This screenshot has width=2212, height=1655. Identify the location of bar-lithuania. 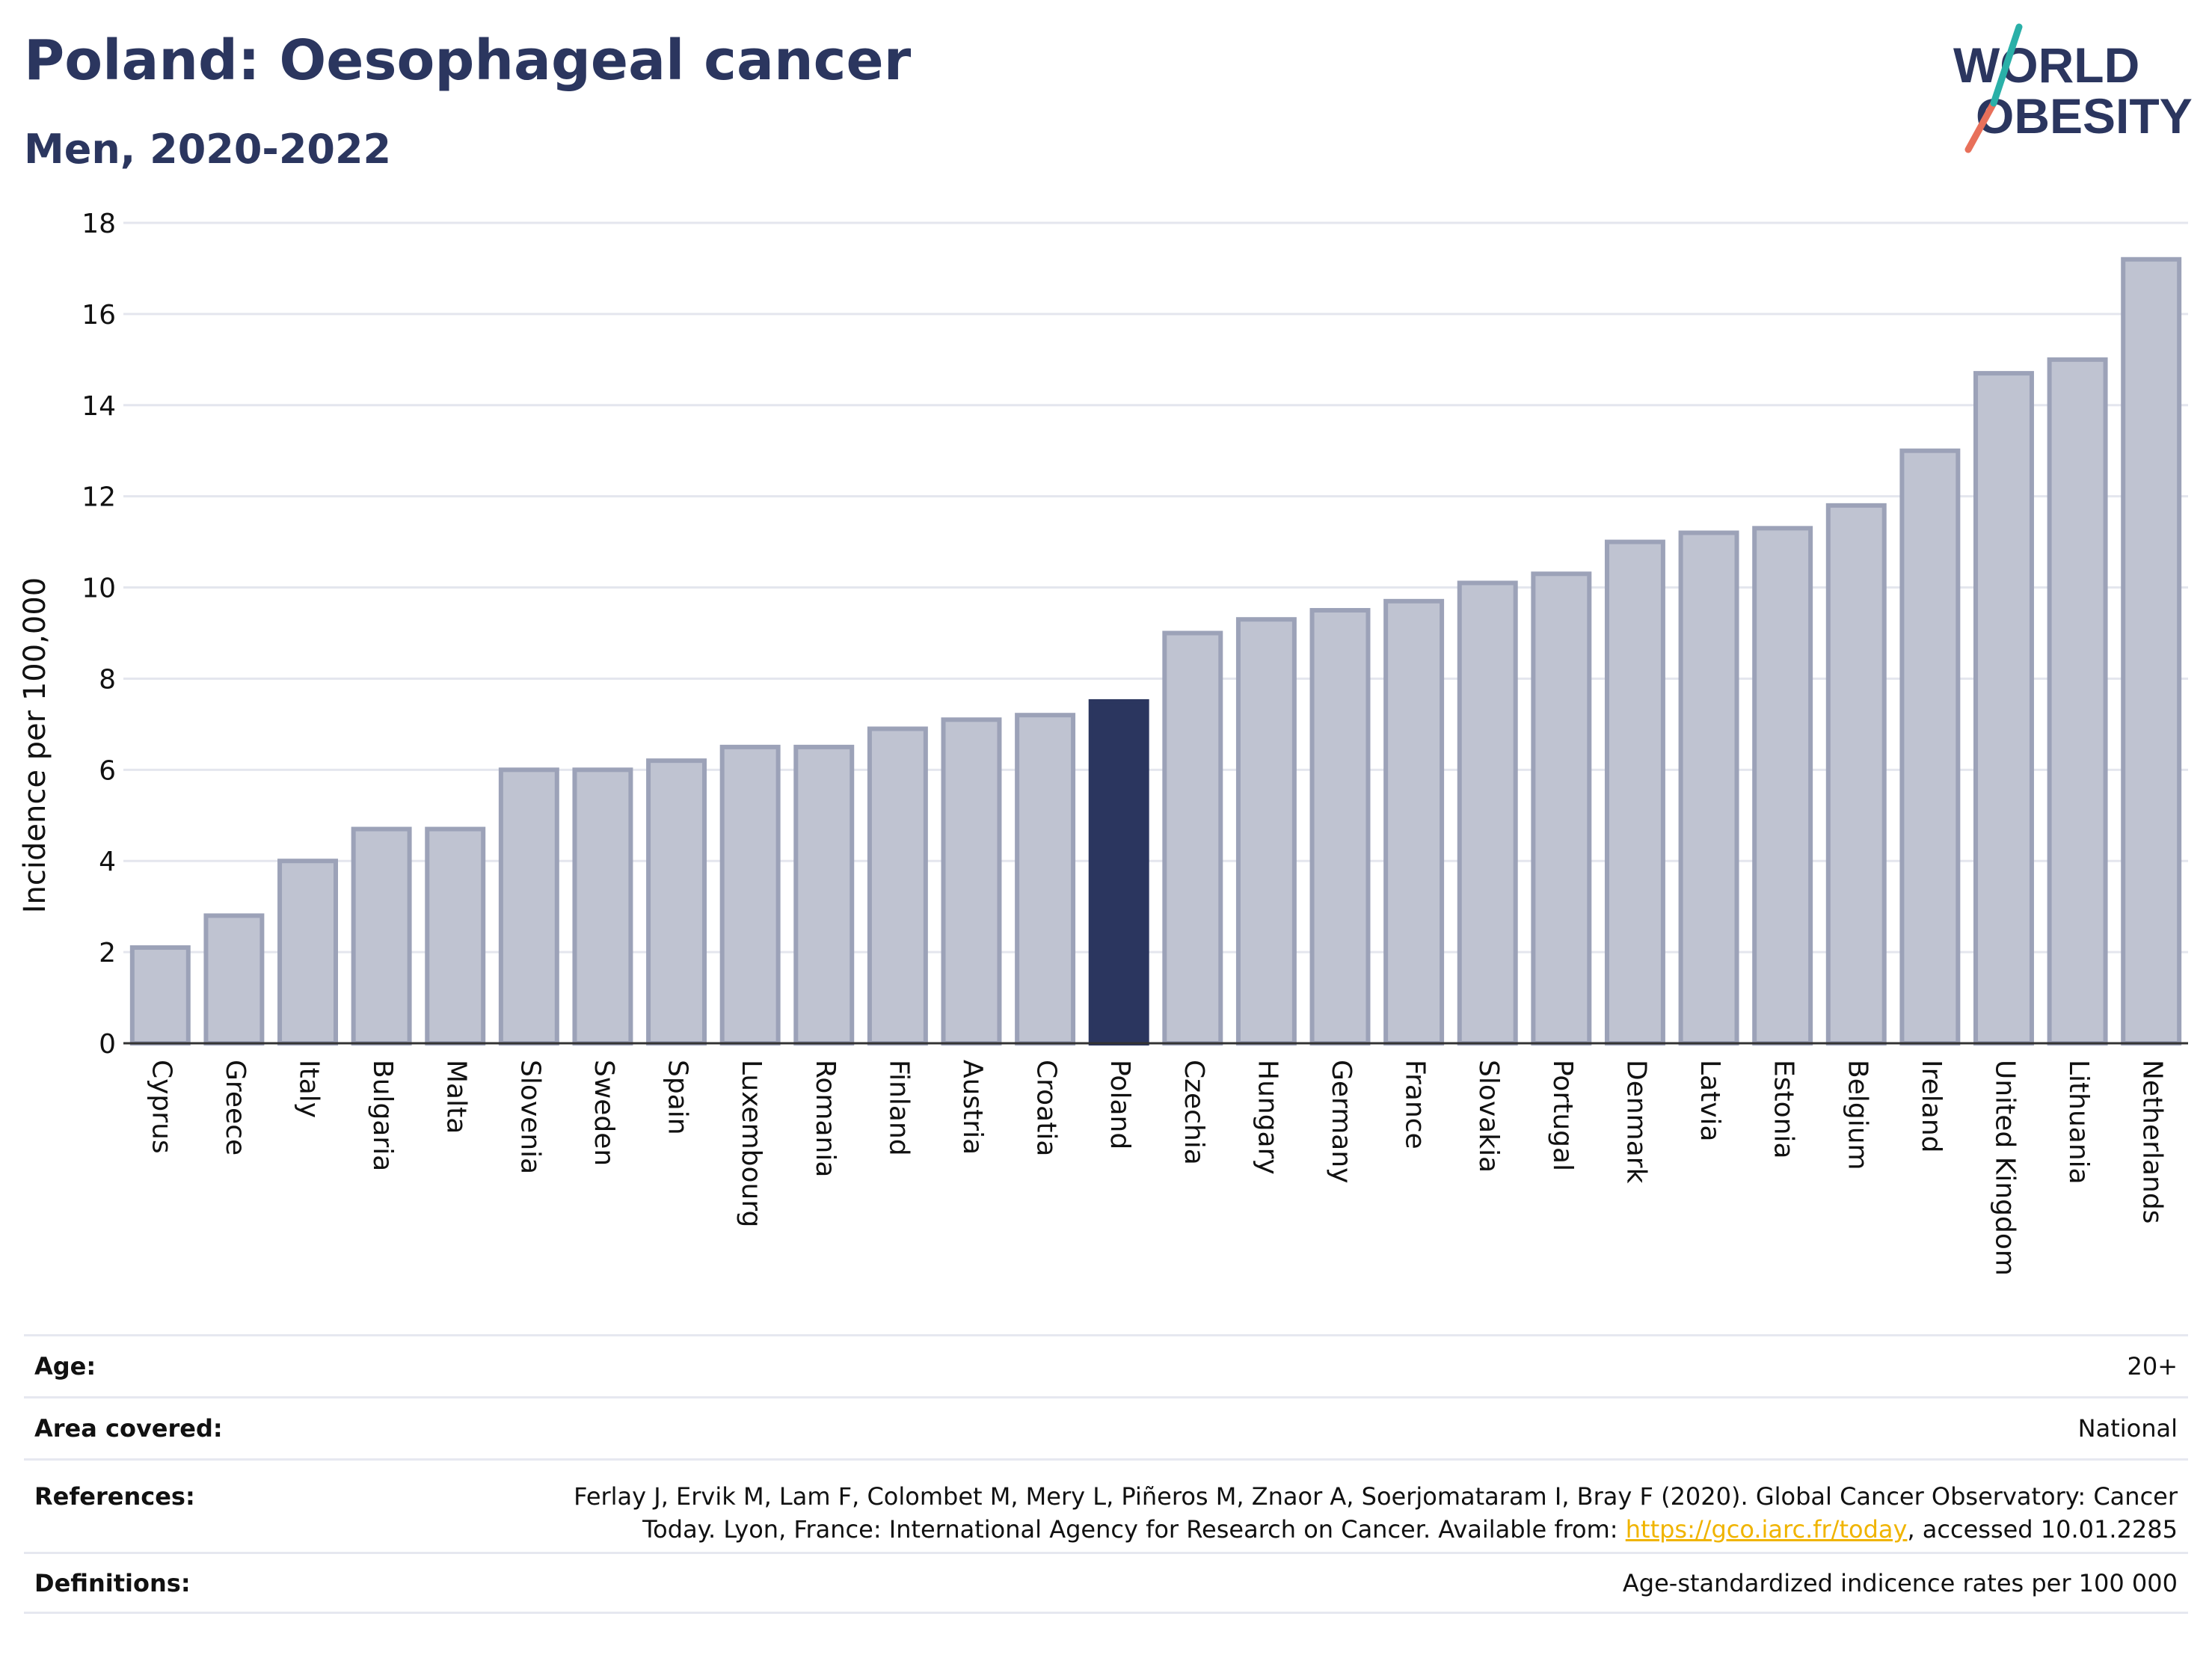
(2077, 701).